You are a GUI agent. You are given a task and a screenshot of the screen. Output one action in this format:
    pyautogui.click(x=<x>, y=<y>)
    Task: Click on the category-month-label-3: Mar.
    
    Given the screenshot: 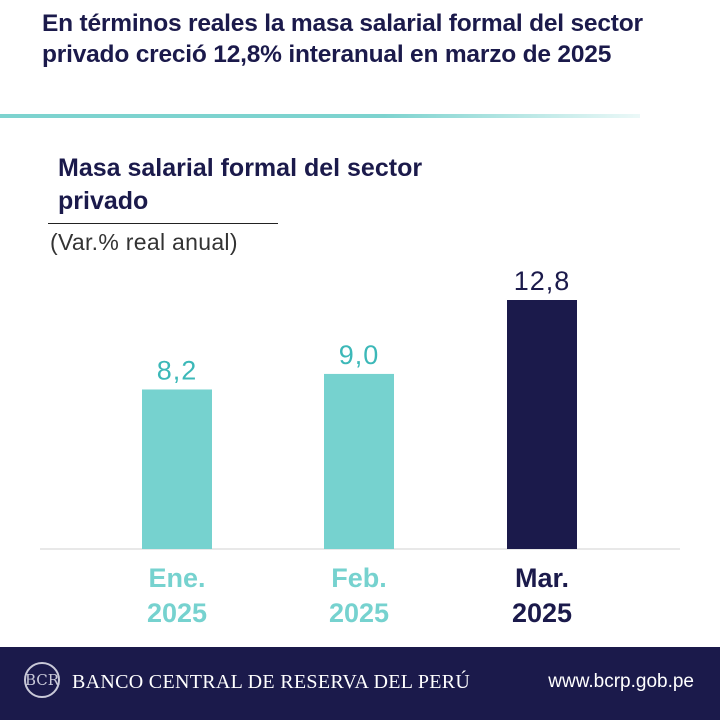 What is the action you would take?
    pyautogui.click(x=542, y=578)
    